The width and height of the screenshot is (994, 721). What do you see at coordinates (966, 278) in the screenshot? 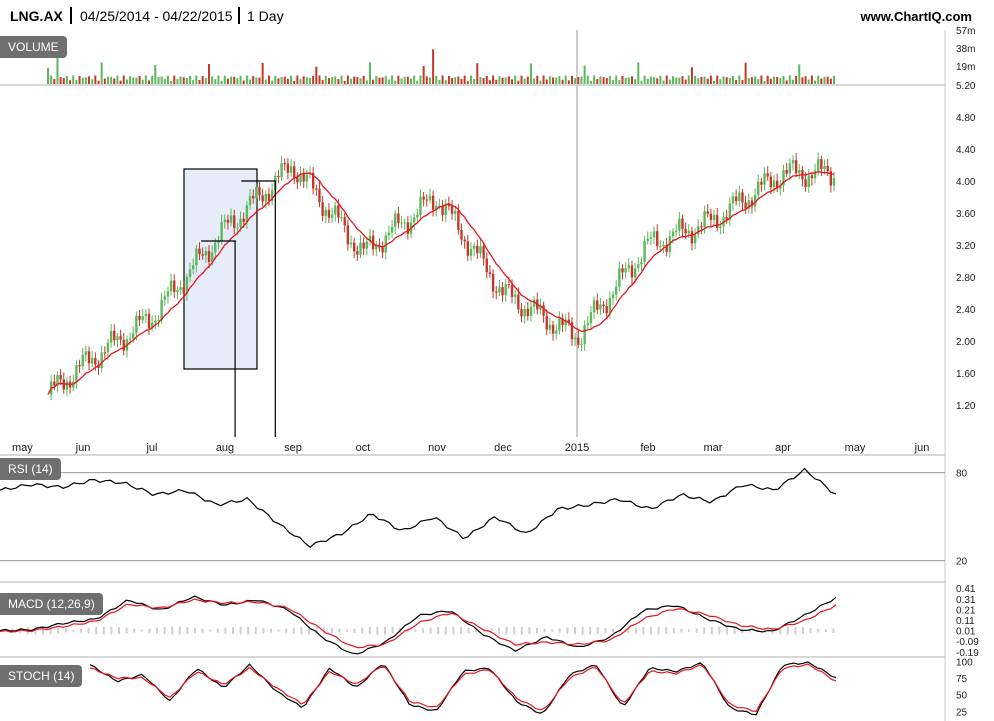
I see `price-tick-label: 2.80` at bounding box center [966, 278].